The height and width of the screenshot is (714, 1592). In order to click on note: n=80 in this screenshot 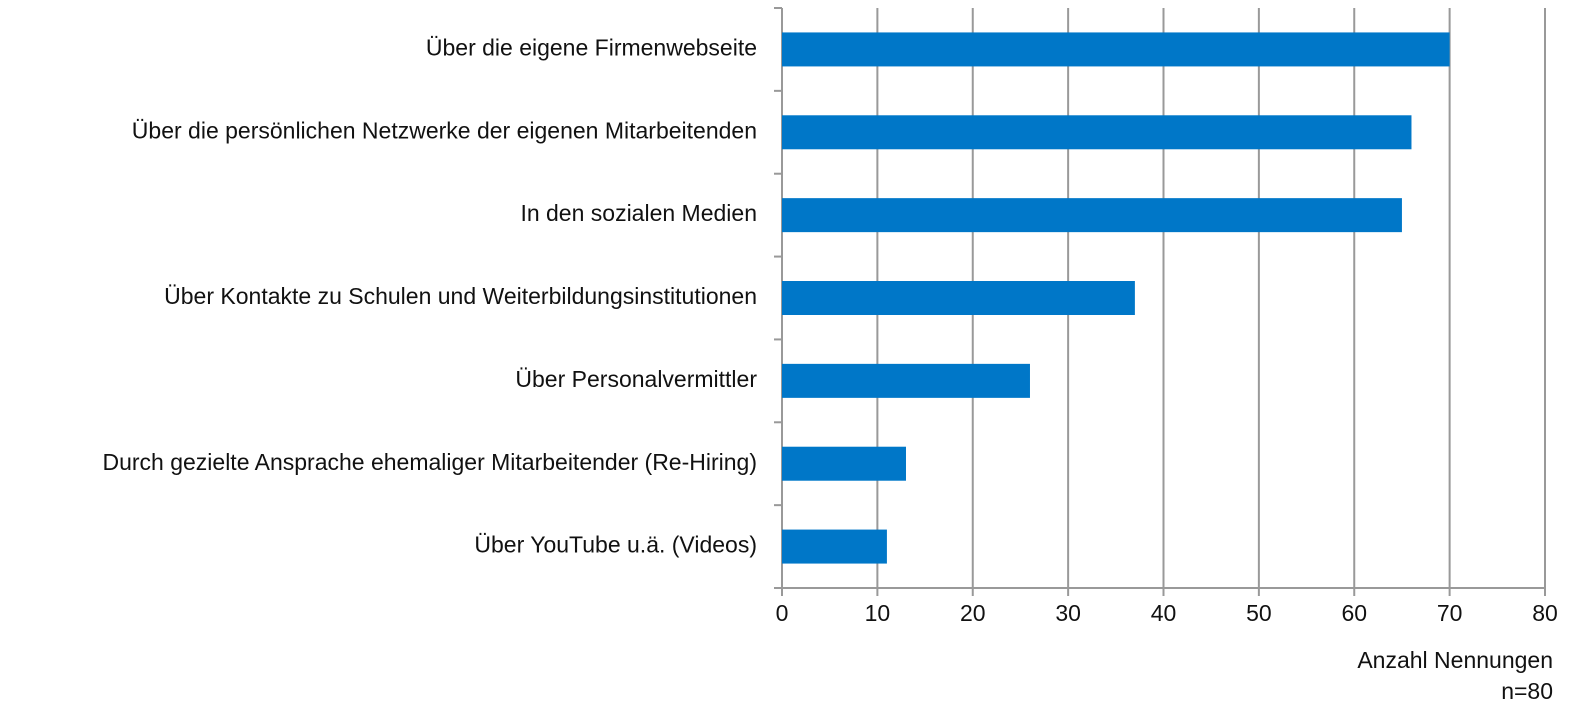, I will do `click(1527, 691)`.